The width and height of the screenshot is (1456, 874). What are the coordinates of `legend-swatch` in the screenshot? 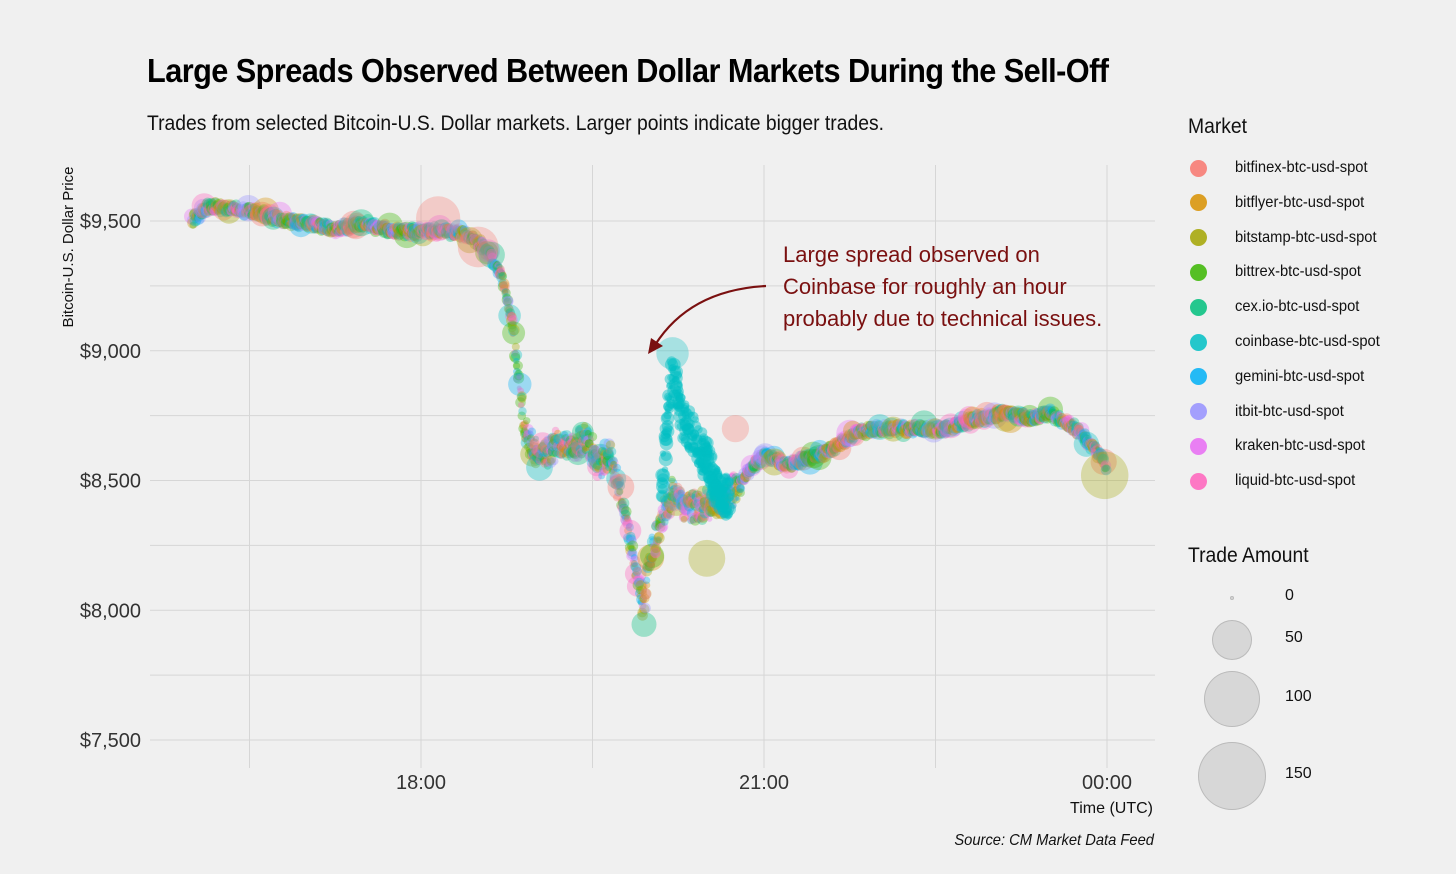 It's located at (1198, 481).